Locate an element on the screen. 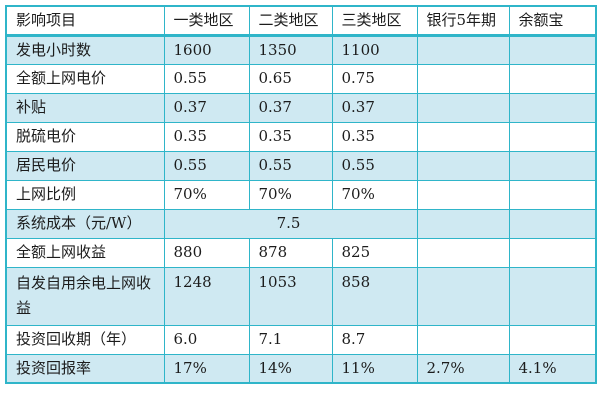 The height and width of the screenshot is (400, 600). table-row-generation-hours: 发电小时数 1600 1350 1100 is located at coordinates (301, 49).